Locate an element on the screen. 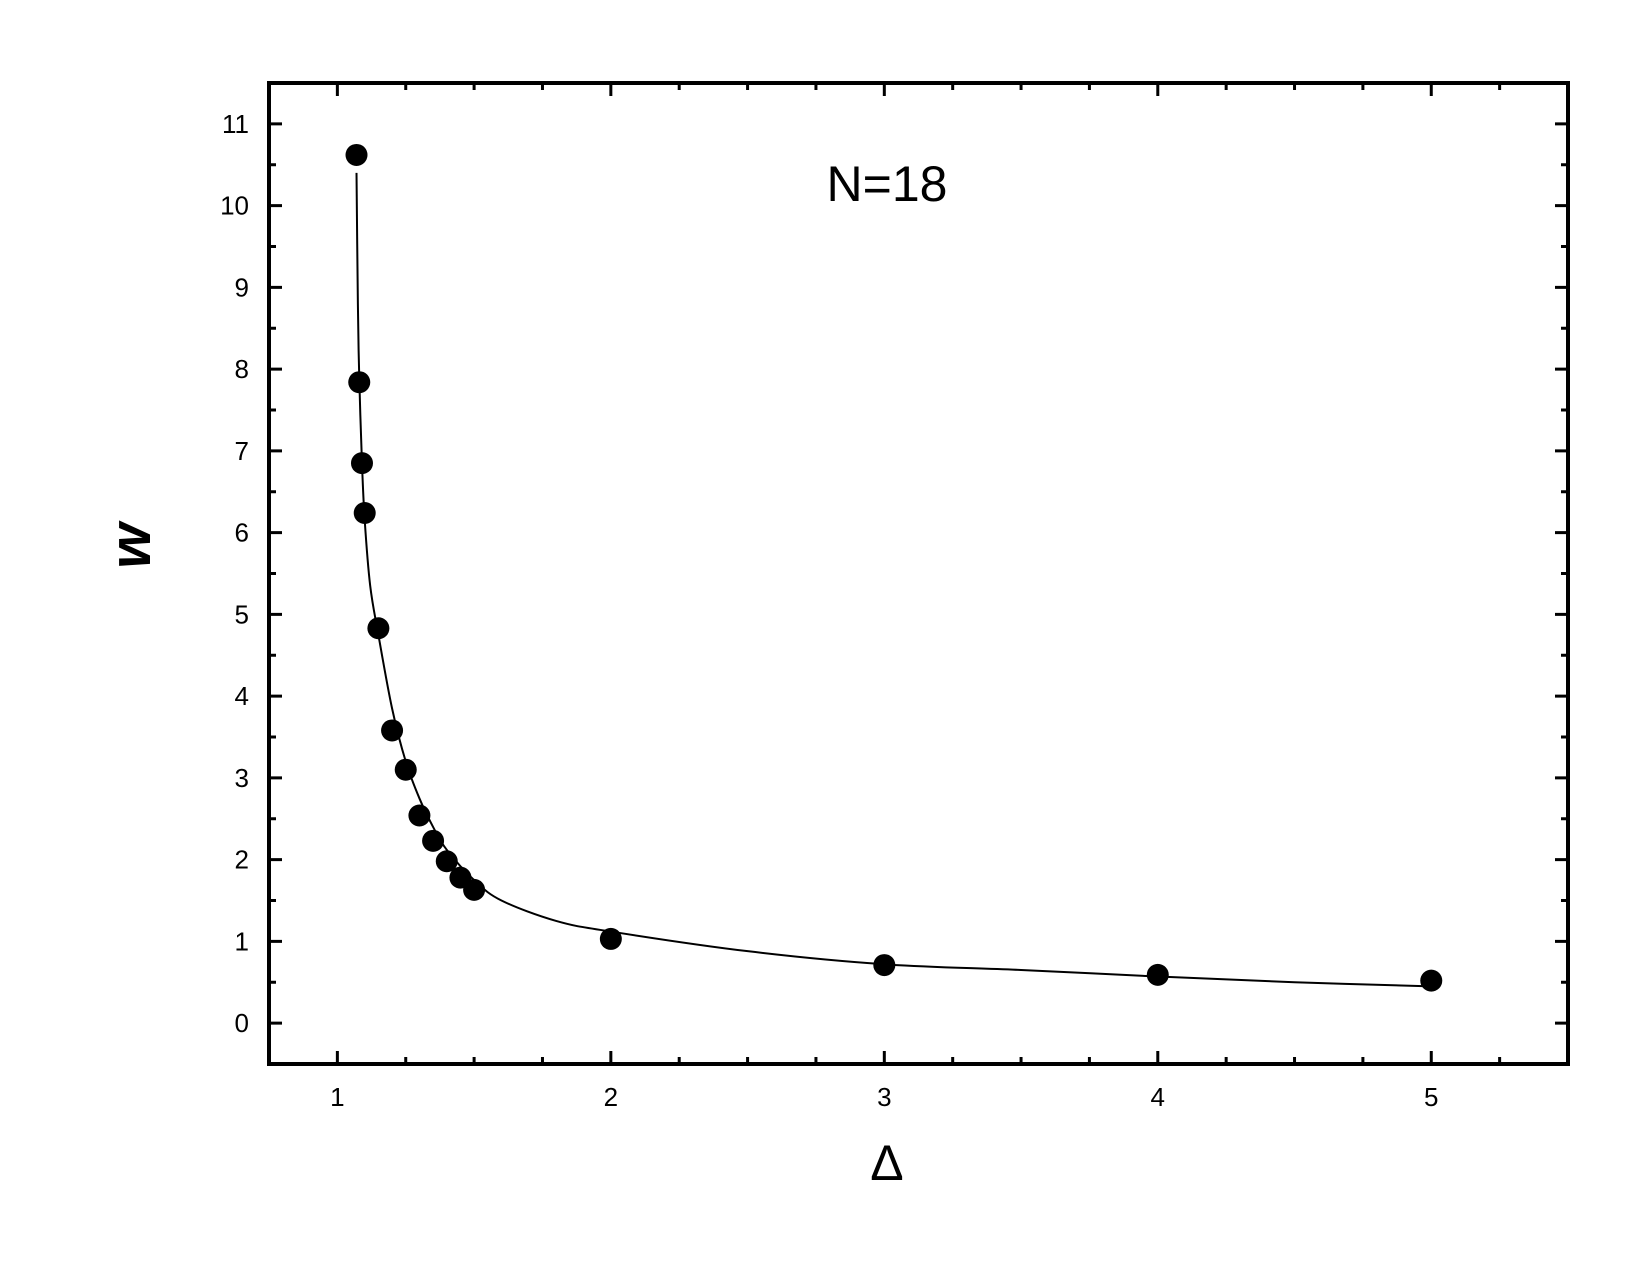  x-tick-label: 1 is located at coordinates (337, 1097).